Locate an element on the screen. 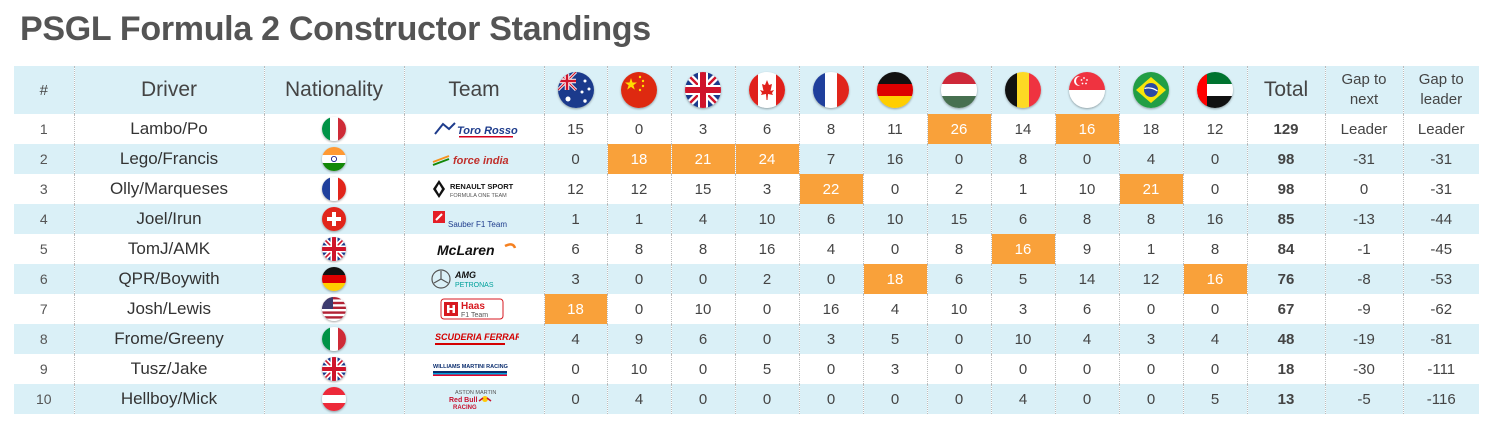  mercedes-logo: AMG PETRONAS is located at coordinates (474, 279).